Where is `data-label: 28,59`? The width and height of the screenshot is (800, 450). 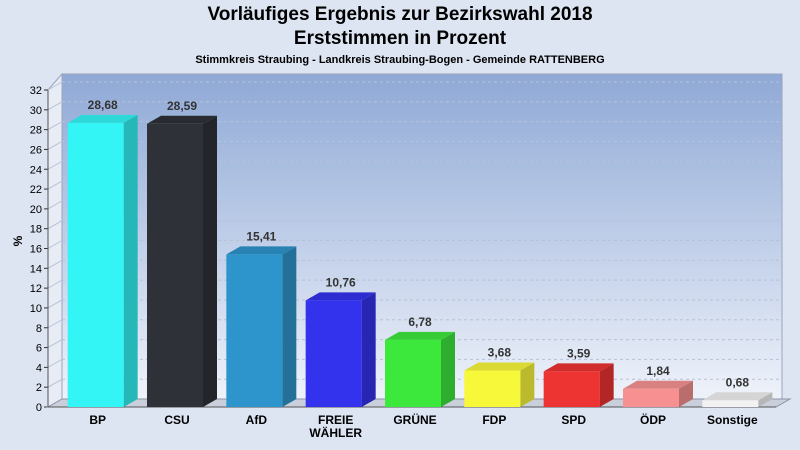 data-label: 28,59 is located at coordinates (182, 106).